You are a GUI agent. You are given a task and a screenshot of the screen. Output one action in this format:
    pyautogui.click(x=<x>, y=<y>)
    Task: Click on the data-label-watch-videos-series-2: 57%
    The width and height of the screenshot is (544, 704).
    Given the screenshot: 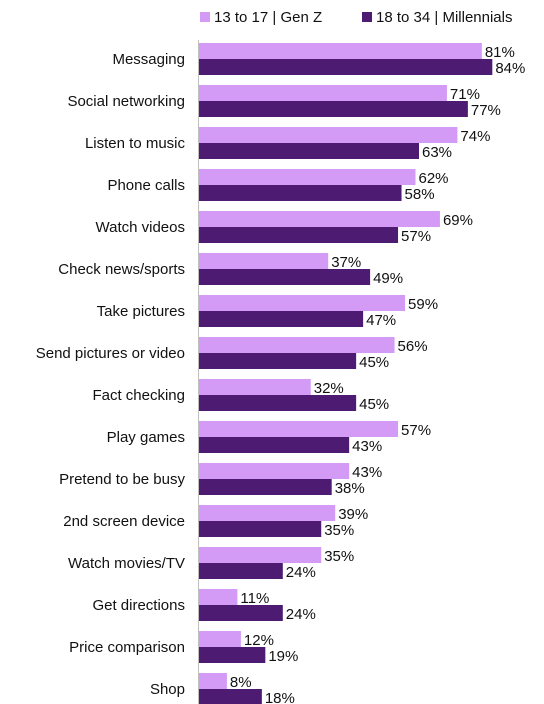 What is the action you would take?
    pyautogui.click(x=416, y=236)
    